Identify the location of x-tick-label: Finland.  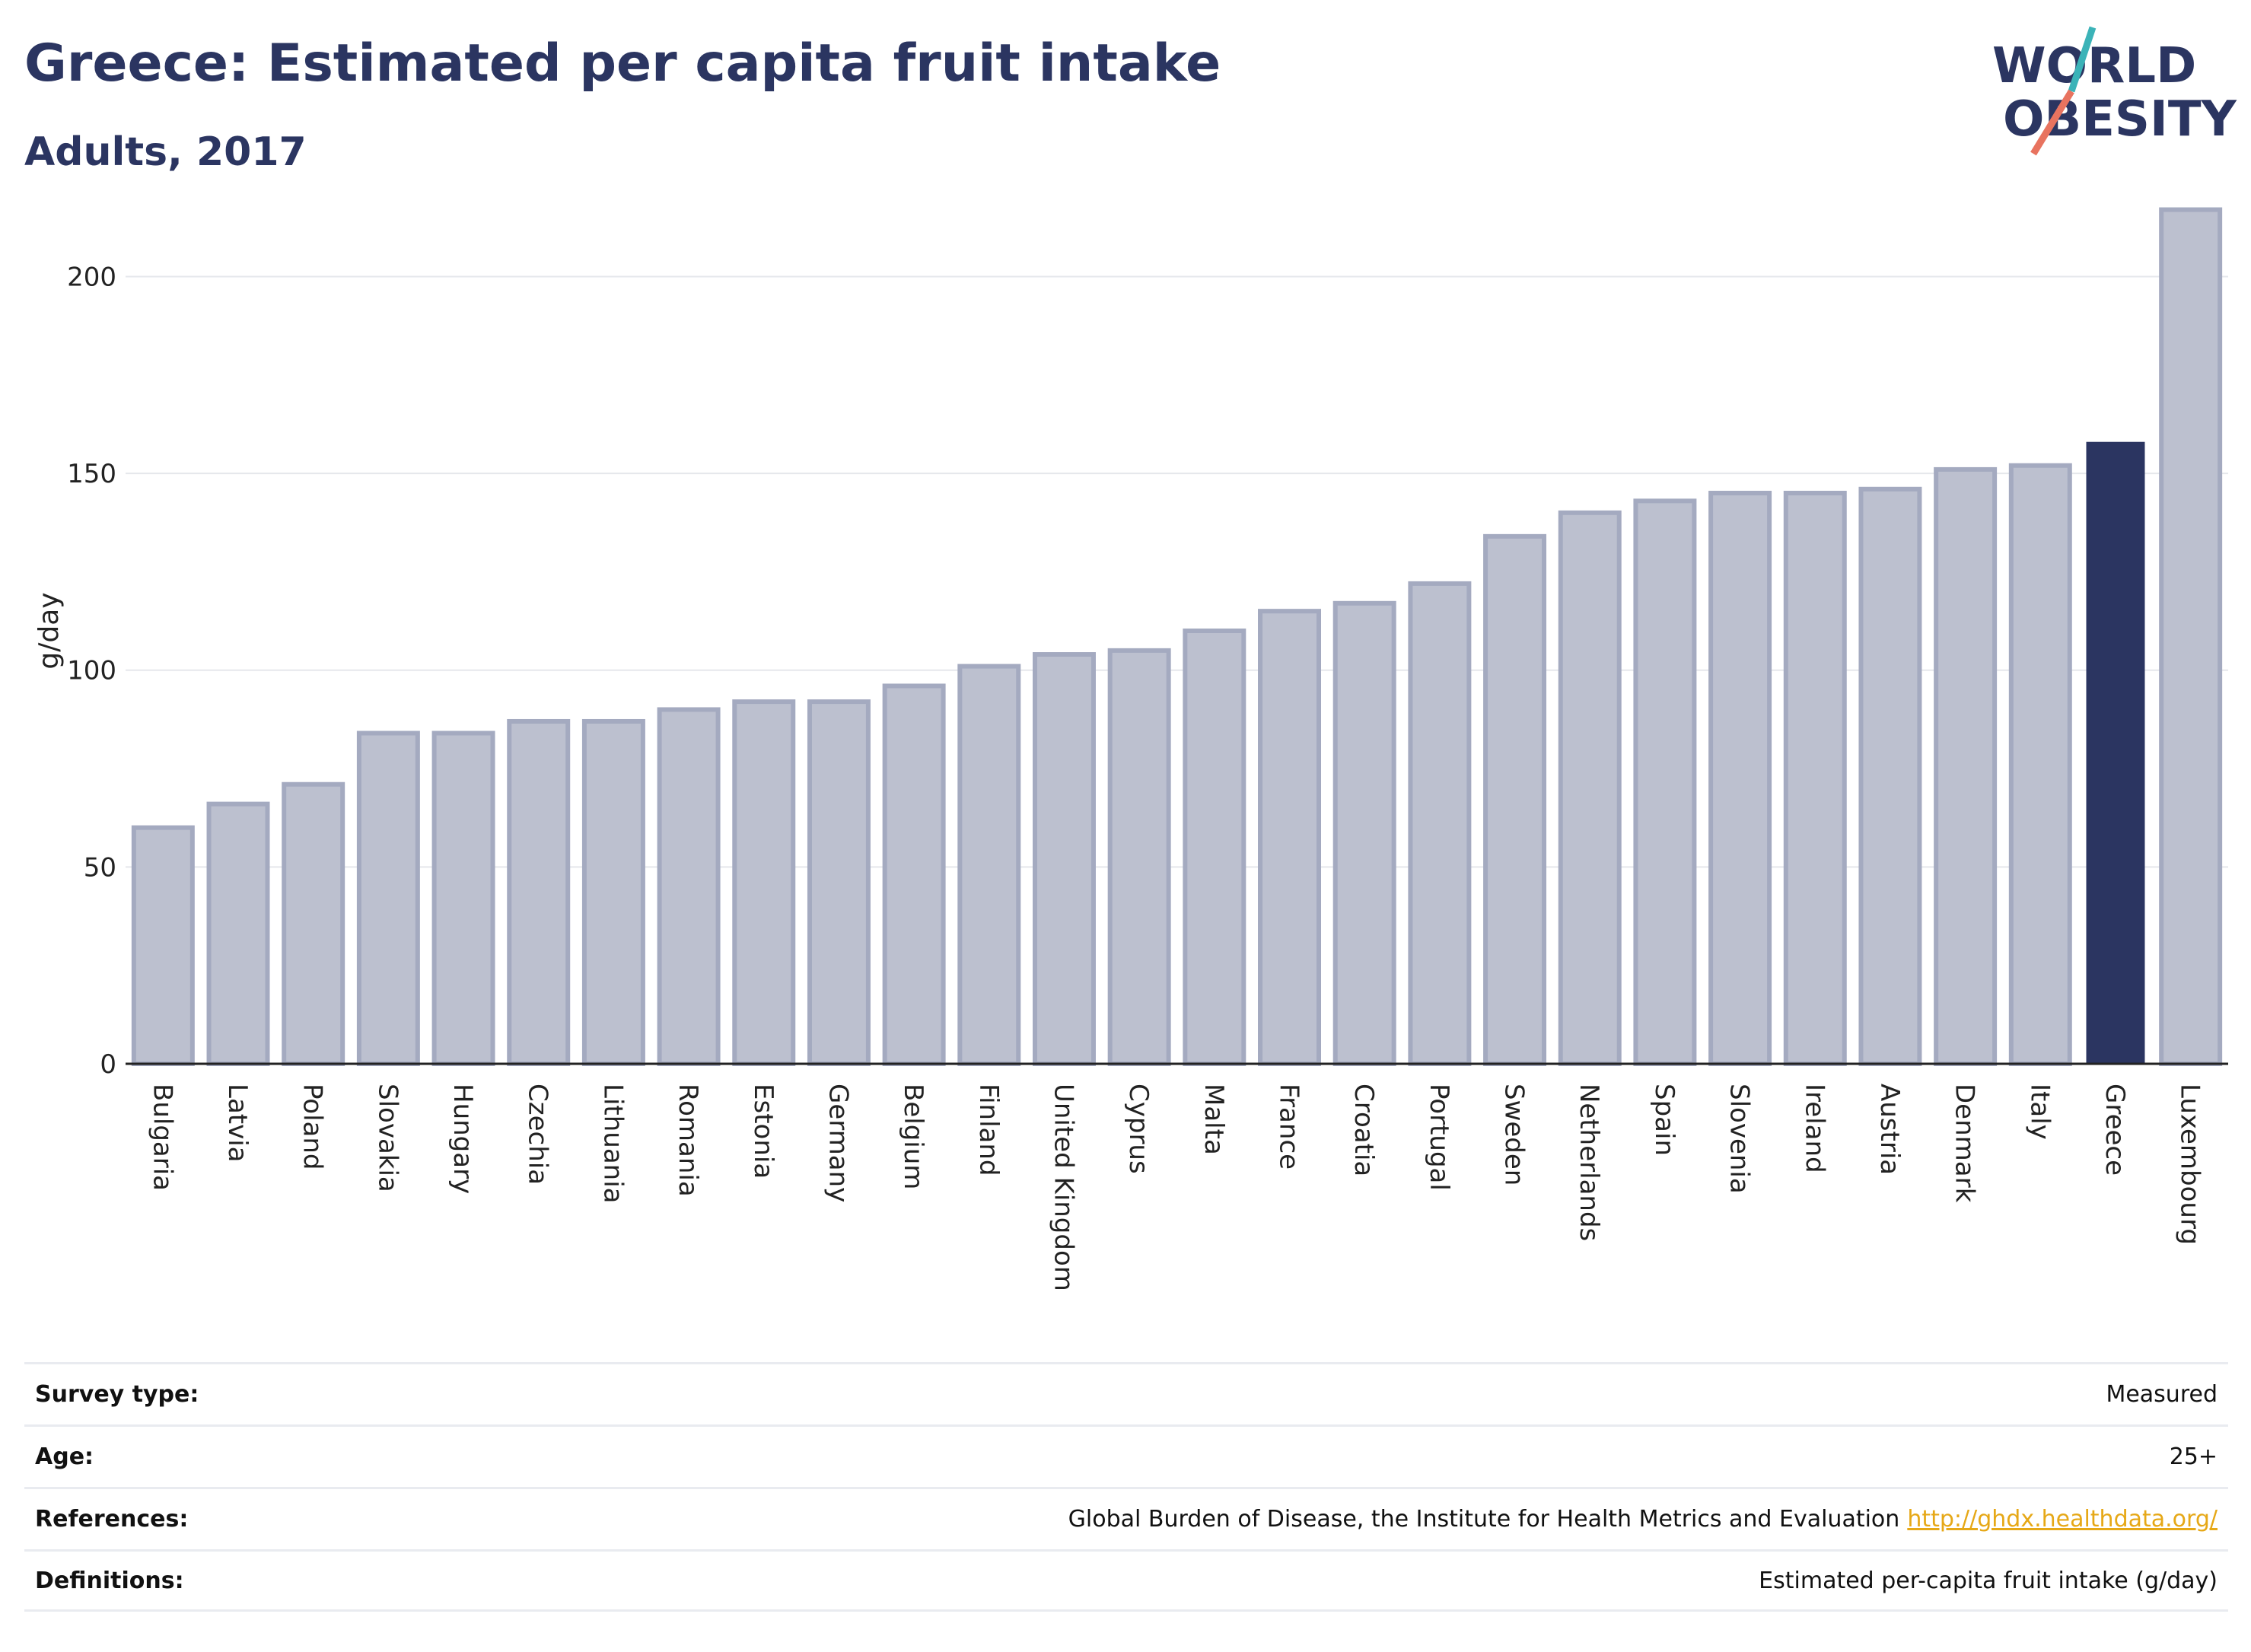
(988, 1130).